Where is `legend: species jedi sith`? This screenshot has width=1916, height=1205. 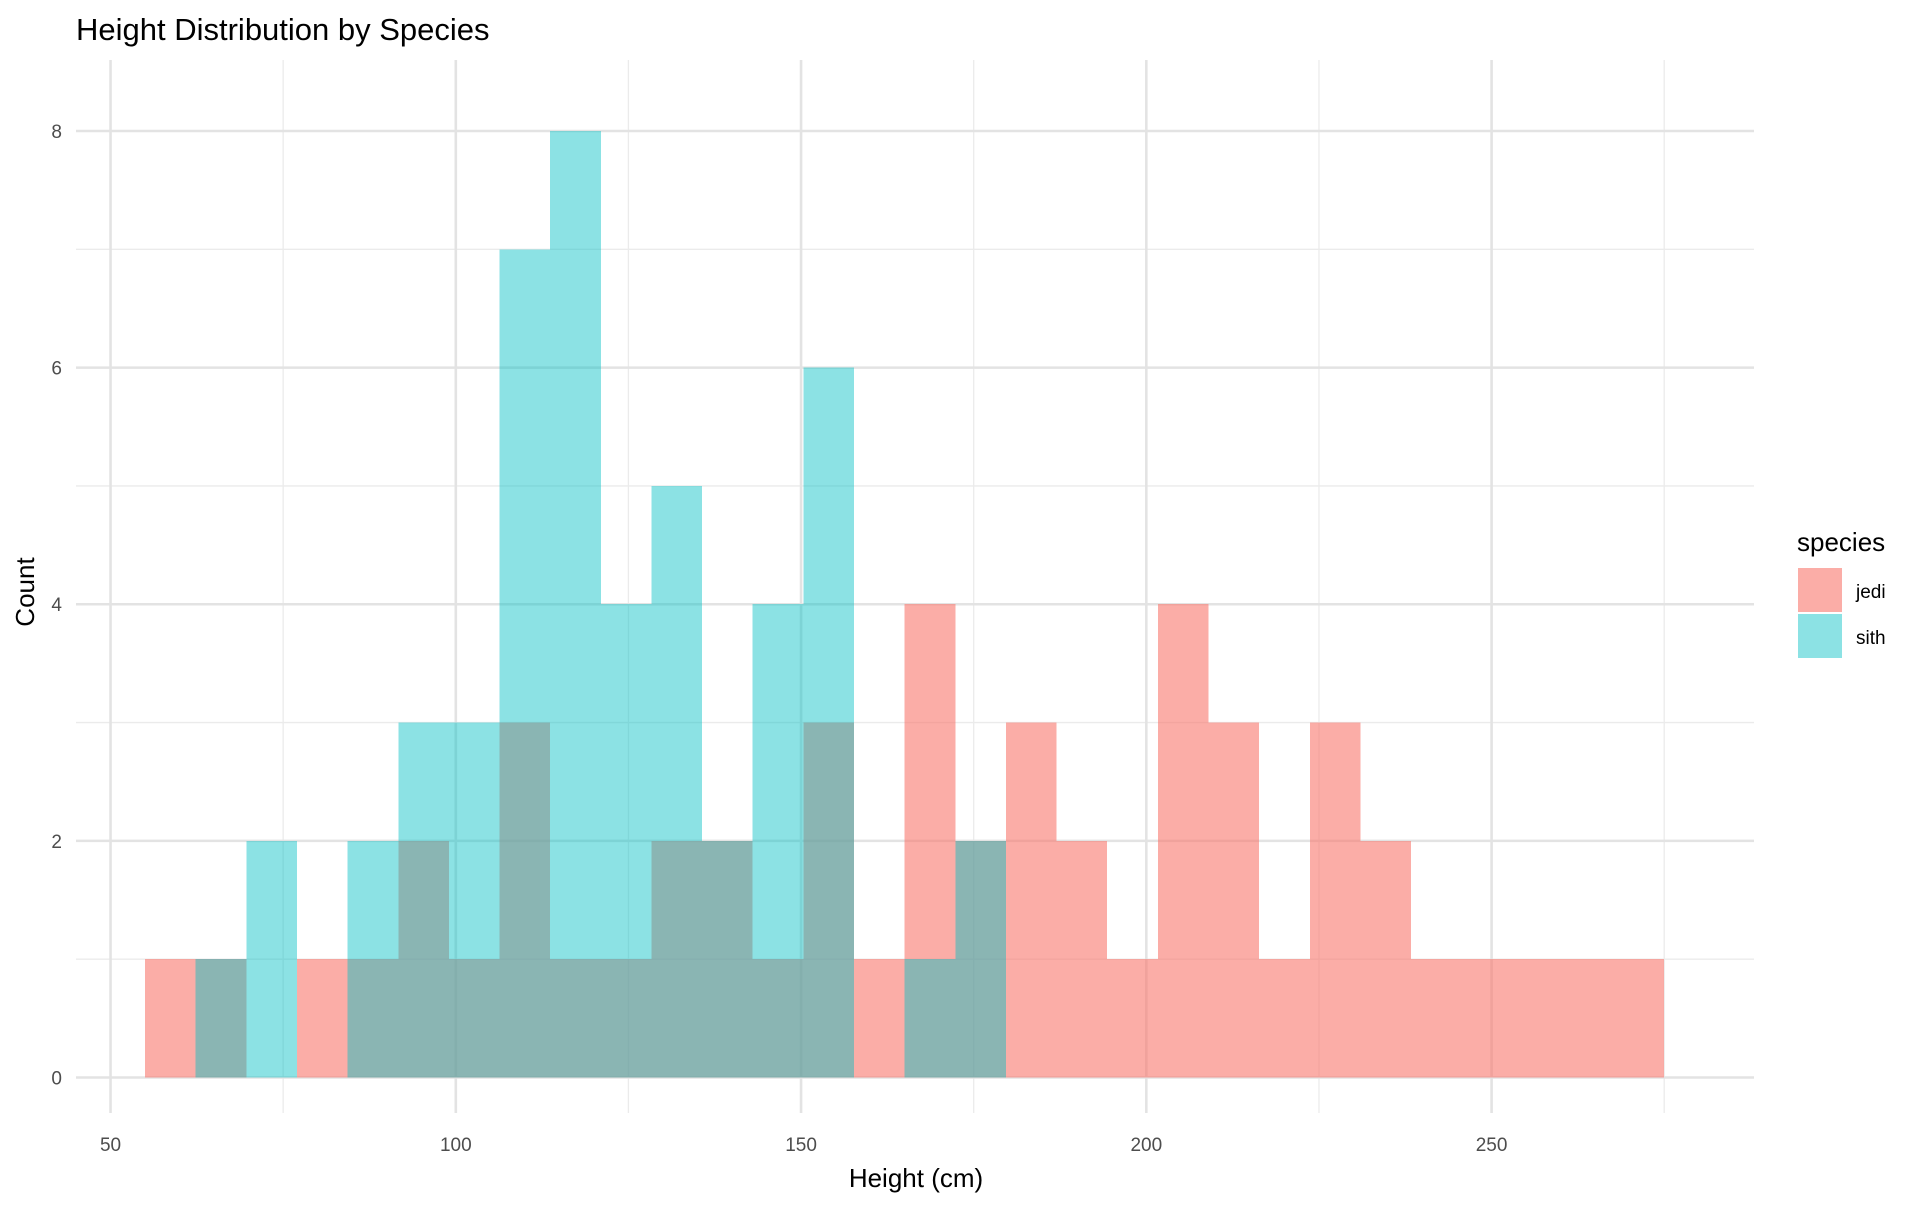
legend: species jedi sith is located at coordinates (1841, 592).